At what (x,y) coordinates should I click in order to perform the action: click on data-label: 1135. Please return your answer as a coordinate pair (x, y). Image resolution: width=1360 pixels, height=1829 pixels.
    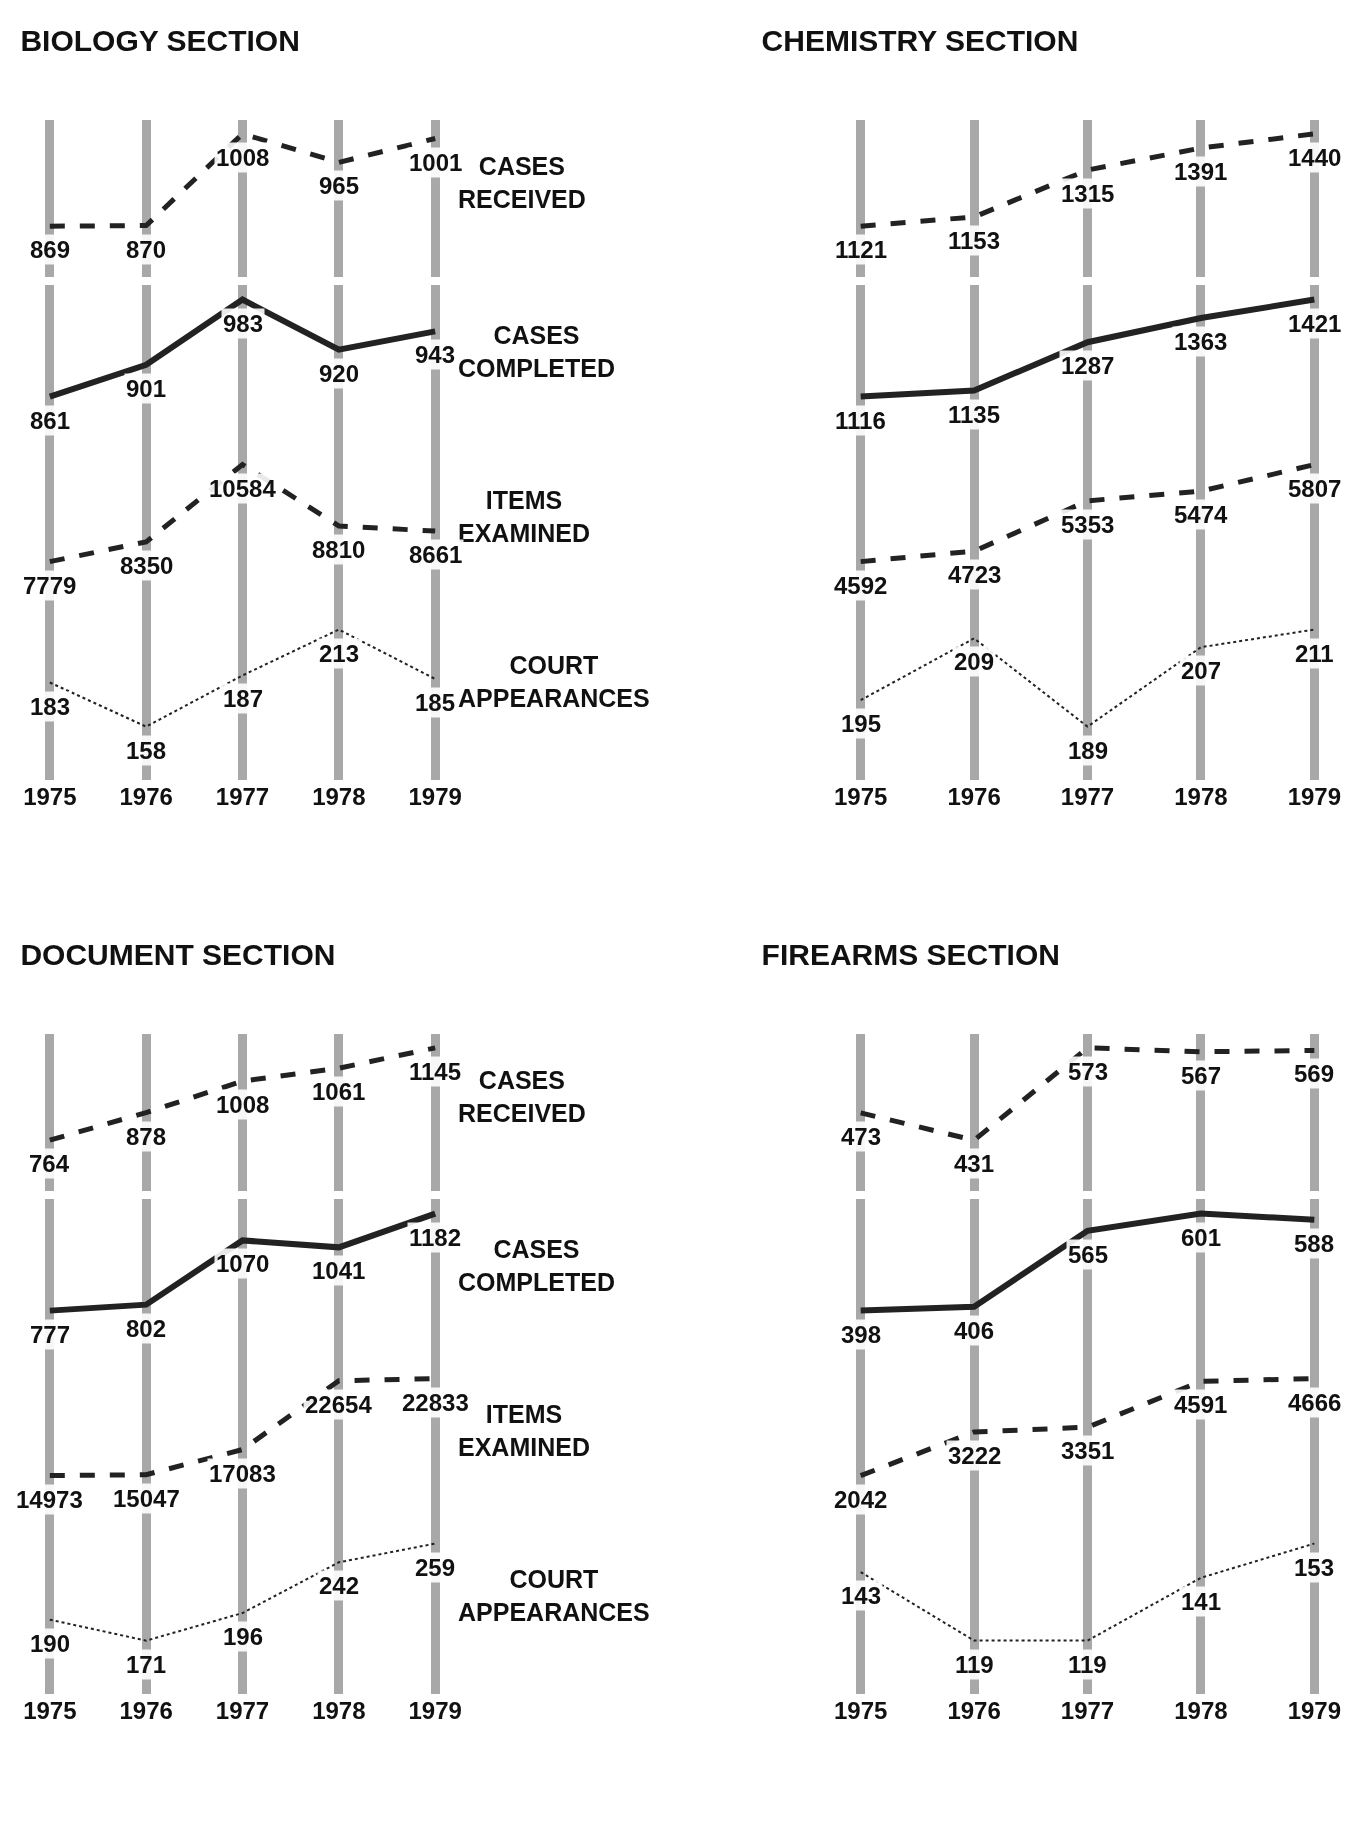
    Looking at the image, I should click on (974, 414).